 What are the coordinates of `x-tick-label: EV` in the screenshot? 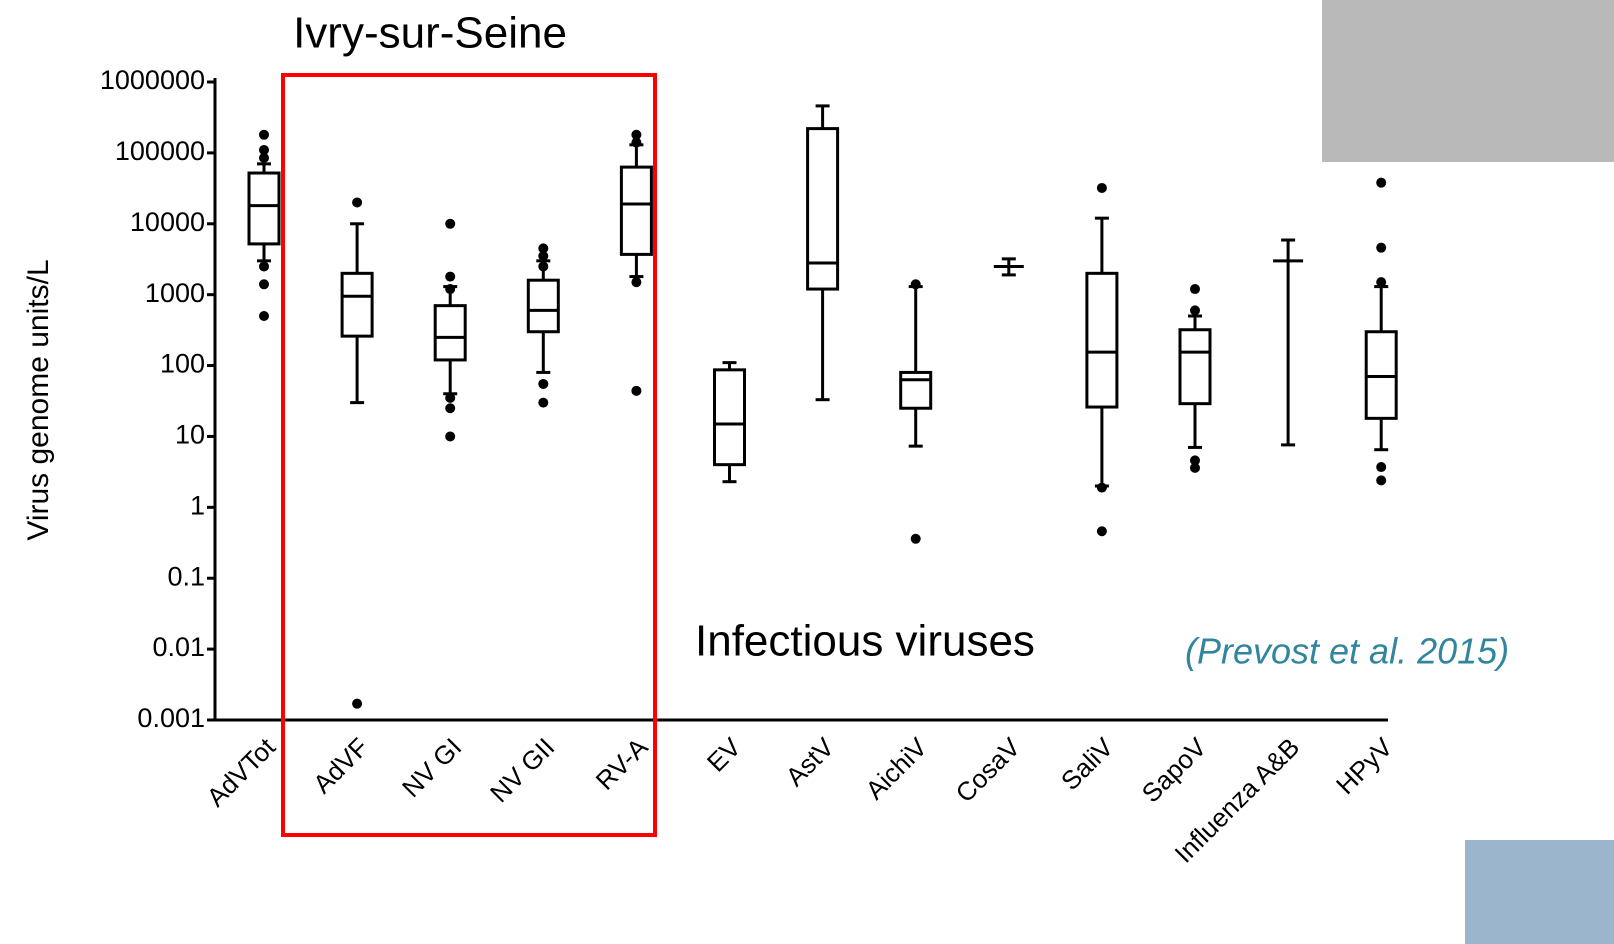 It's located at (724, 754).